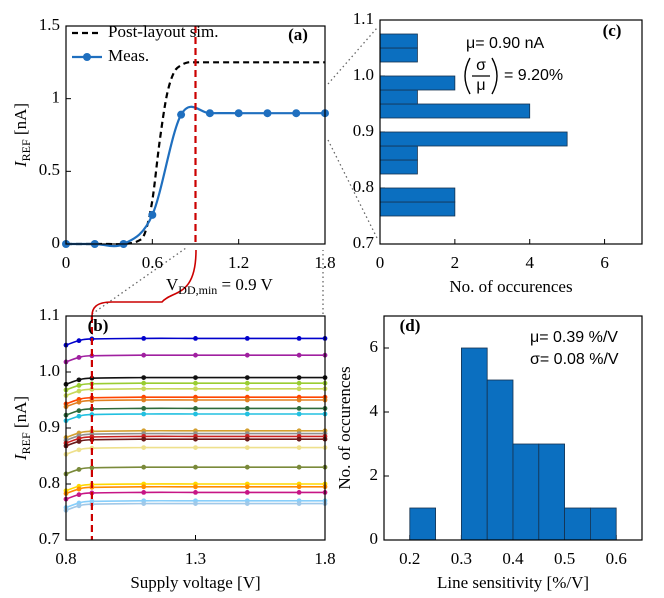 Image resolution: width=664 pixels, height=598 pixels. What do you see at coordinates (128, 55) in the screenshot?
I see `legend-label: Meas.` at bounding box center [128, 55].